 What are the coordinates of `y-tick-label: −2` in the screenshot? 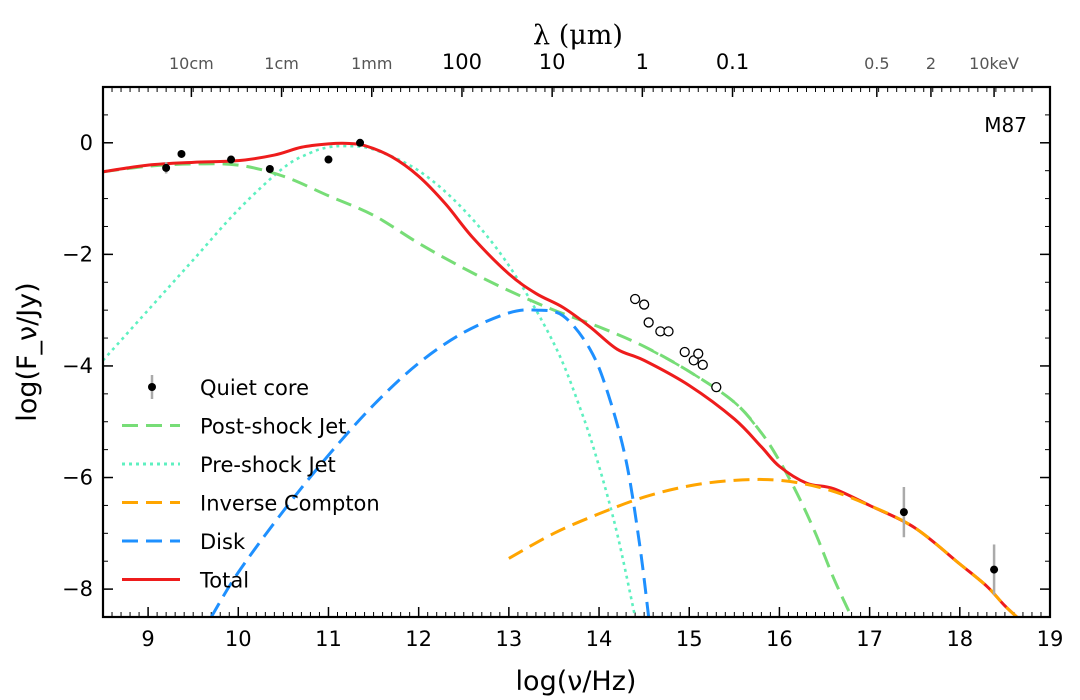 It's located at (77, 254).